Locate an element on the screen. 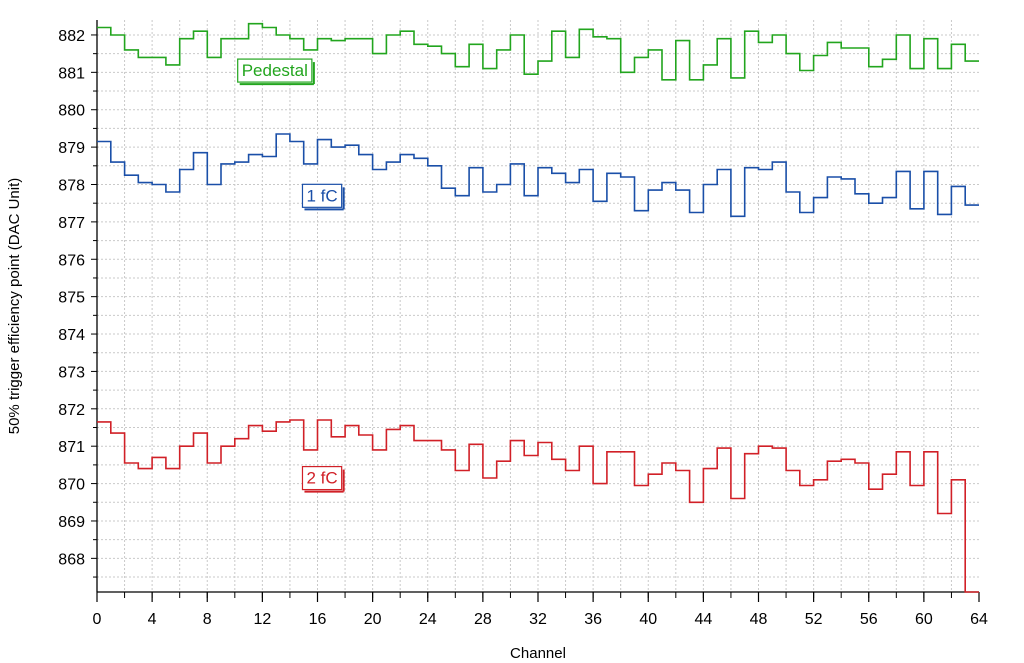 The width and height of the screenshot is (1024, 663). x-tick-label: 4 is located at coordinates (152, 619).